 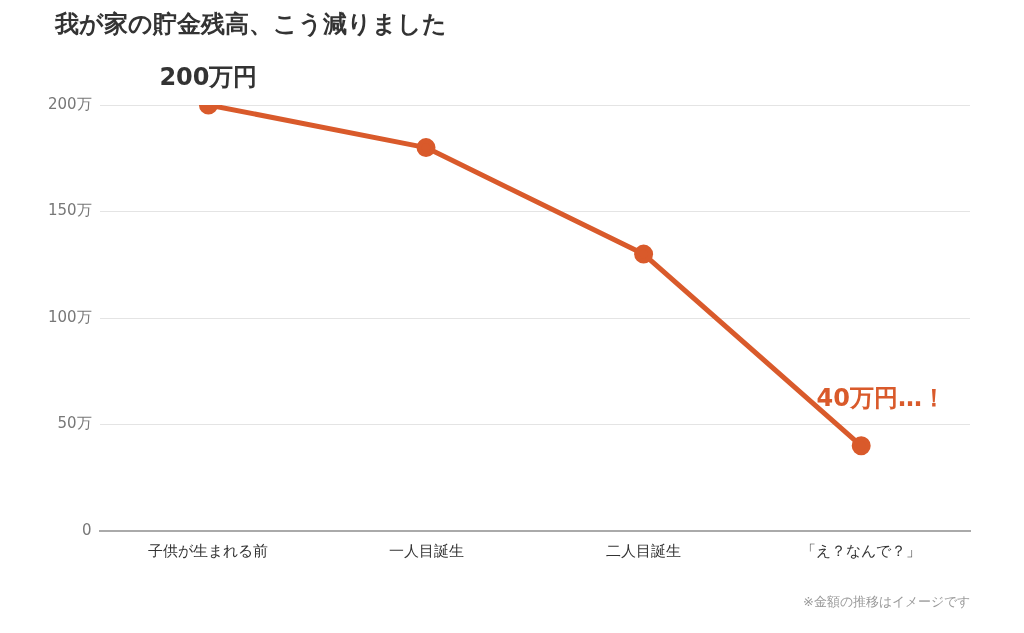 I want to click on x-tick-label: 「え？なんで？」, so click(x=861, y=550).